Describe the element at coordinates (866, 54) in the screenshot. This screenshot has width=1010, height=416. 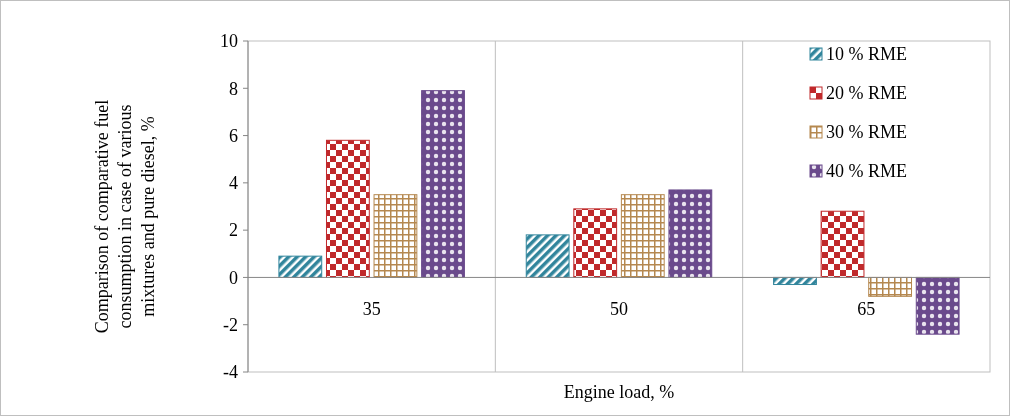
I see `legend-label: 10 % RME` at that location.